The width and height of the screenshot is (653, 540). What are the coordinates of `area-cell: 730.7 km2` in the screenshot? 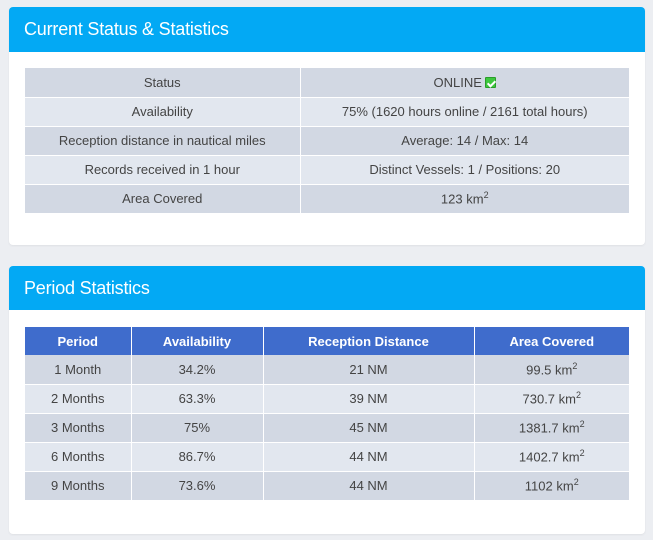 It's located at (551, 399).